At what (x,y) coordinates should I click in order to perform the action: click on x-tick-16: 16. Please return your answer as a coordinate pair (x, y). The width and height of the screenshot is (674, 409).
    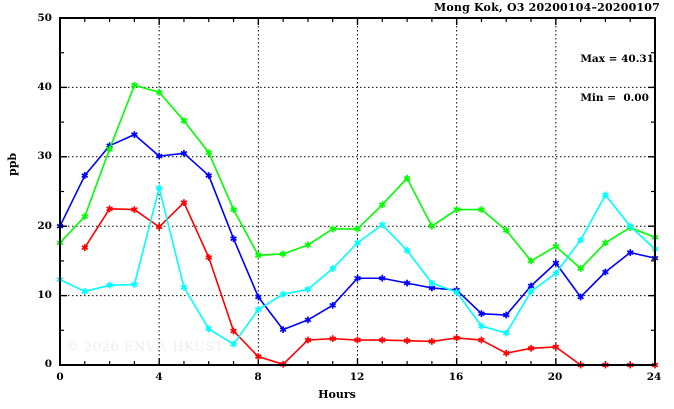
    Looking at the image, I should click on (456, 377).